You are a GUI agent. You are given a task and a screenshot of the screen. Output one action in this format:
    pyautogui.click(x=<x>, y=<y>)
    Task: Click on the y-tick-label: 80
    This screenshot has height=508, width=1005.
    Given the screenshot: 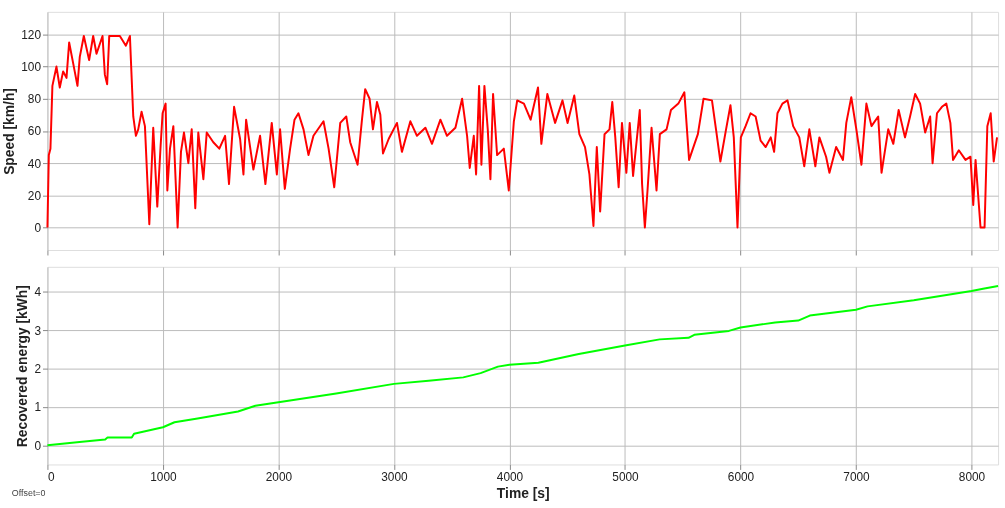 What is the action you would take?
    pyautogui.click(x=34, y=99)
    